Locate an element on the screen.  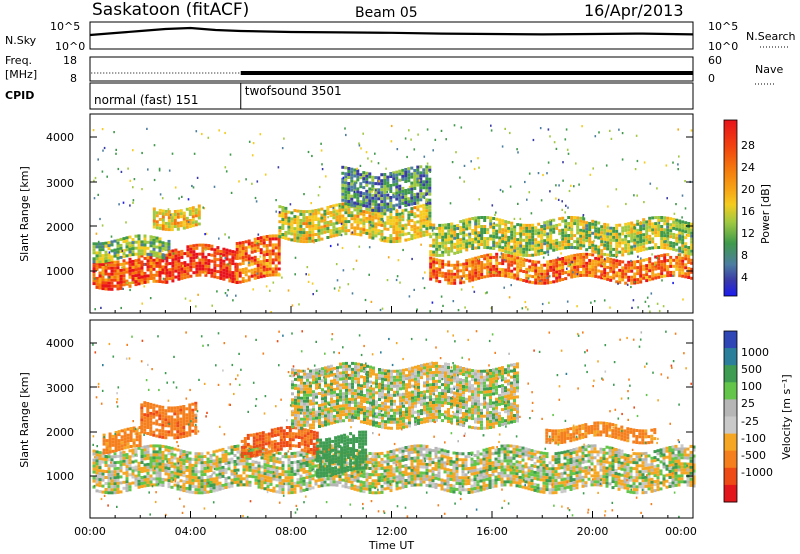
power-ytick-3000: 3000 is located at coordinates (60, 183).